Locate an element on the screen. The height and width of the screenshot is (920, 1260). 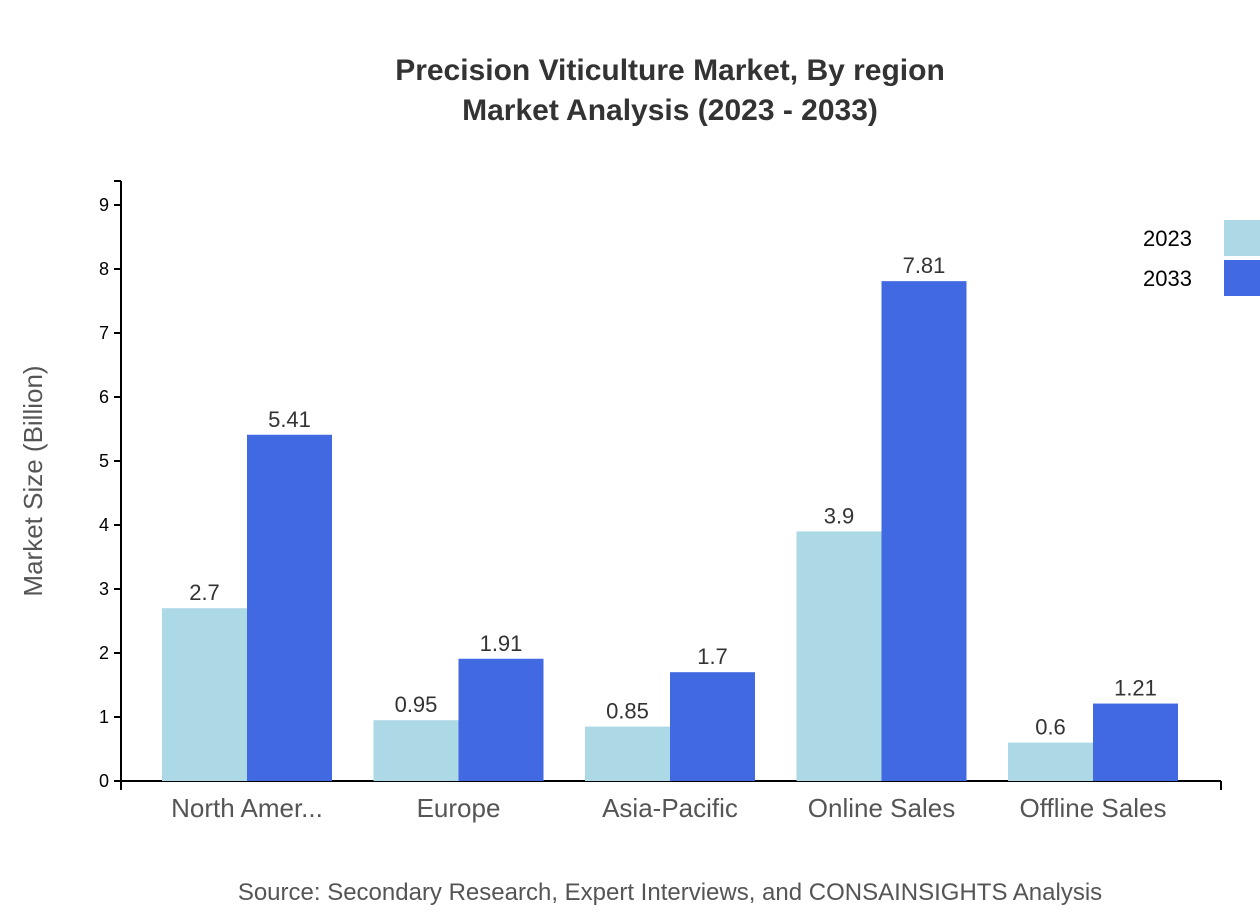
y-tick-label: 3 is located at coordinates (104, 589).